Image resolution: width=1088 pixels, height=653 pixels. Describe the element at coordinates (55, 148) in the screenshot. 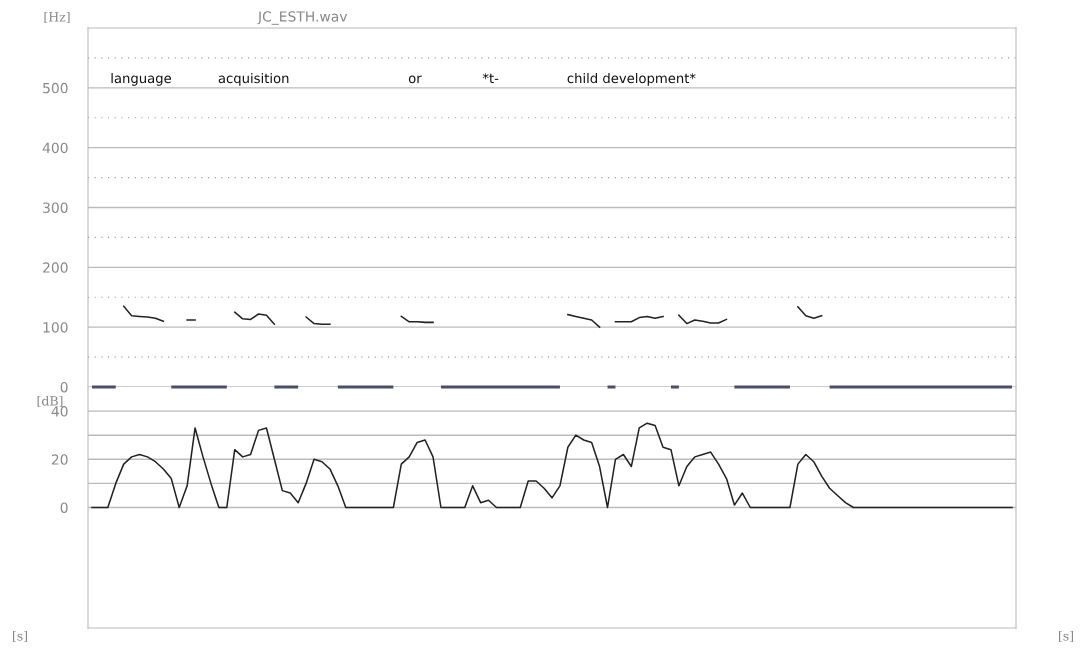

I see `y-tick-label: 400` at that location.